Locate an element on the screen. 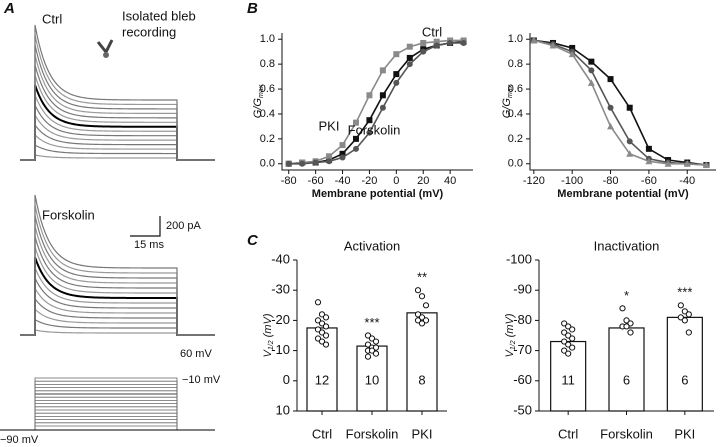 The image size is (720, 447). panel-letter: A is located at coordinates (9, 8).